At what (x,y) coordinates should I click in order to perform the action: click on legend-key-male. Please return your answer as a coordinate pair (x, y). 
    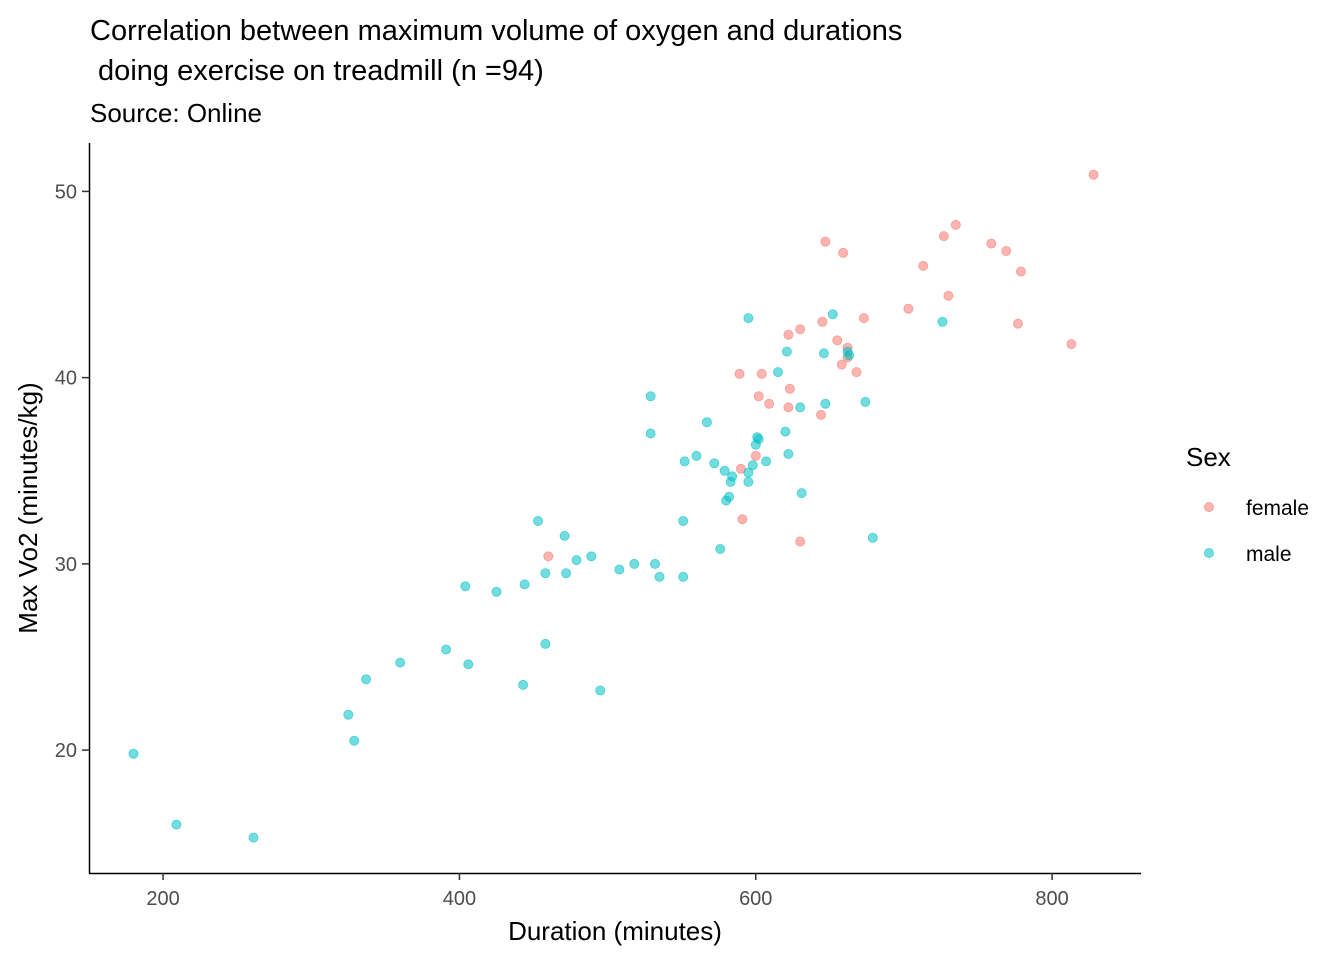
    Looking at the image, I should click on (1209, 553).